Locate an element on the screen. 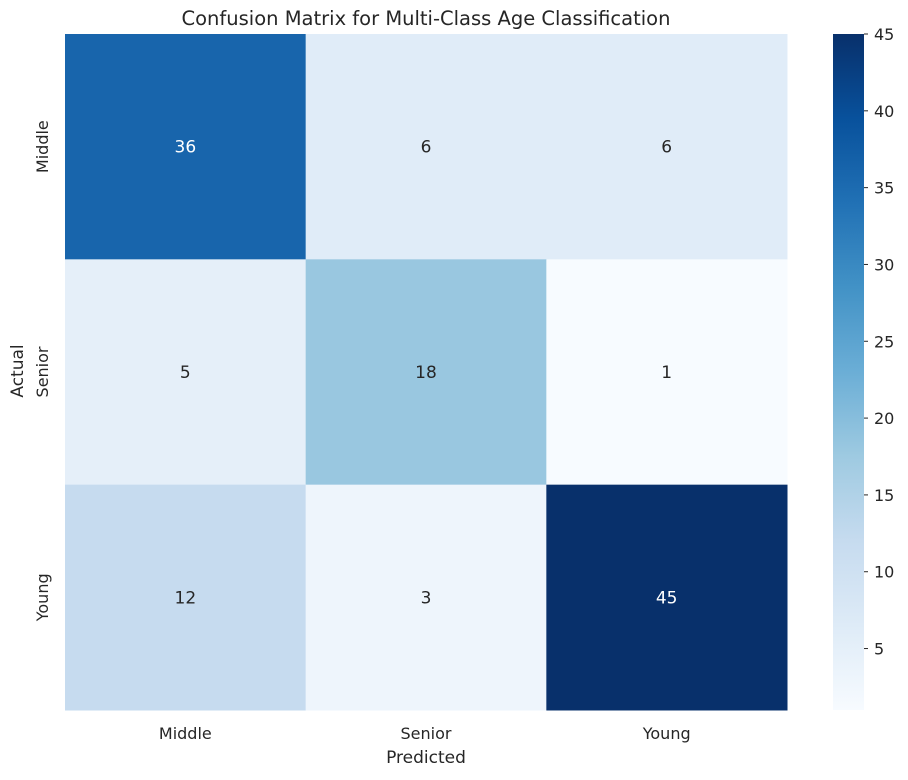 This screenshot has height=780, width=908. colorbar-tick-label-35: 35 is located at coordinates (884, 188).